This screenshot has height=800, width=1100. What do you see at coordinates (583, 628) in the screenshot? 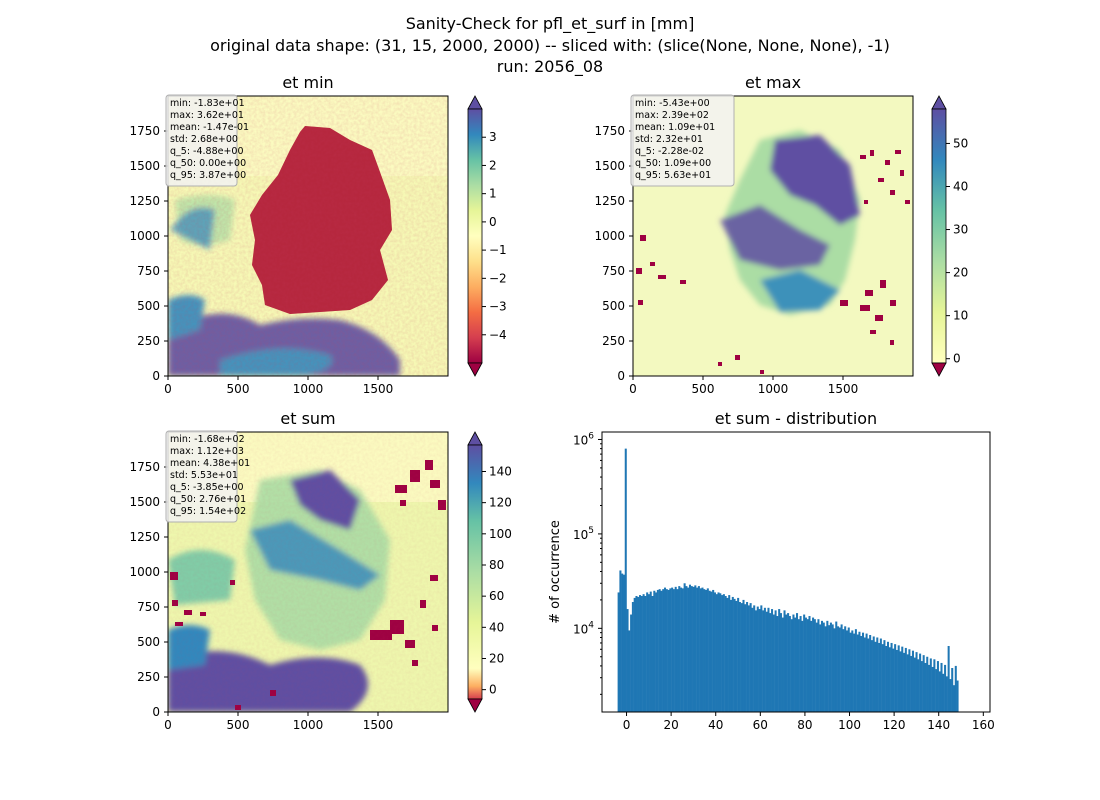
I see `histogram-ytick-label: 104` at bounding box center [583, 628].